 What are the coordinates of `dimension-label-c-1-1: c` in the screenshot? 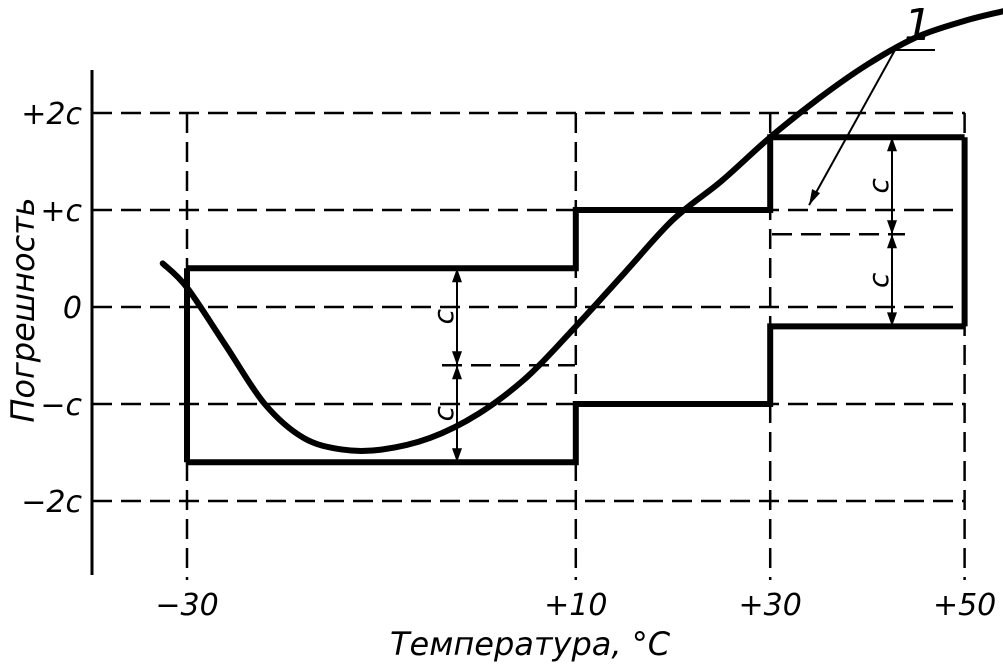 It's located at (443, 413).